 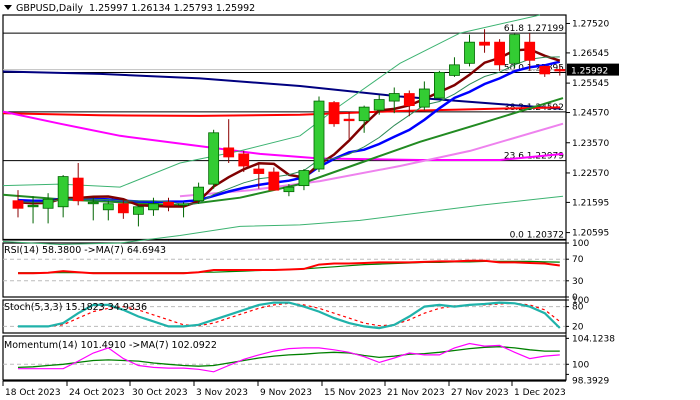 I want to click on momentum-line, so click(x=289, y=357).